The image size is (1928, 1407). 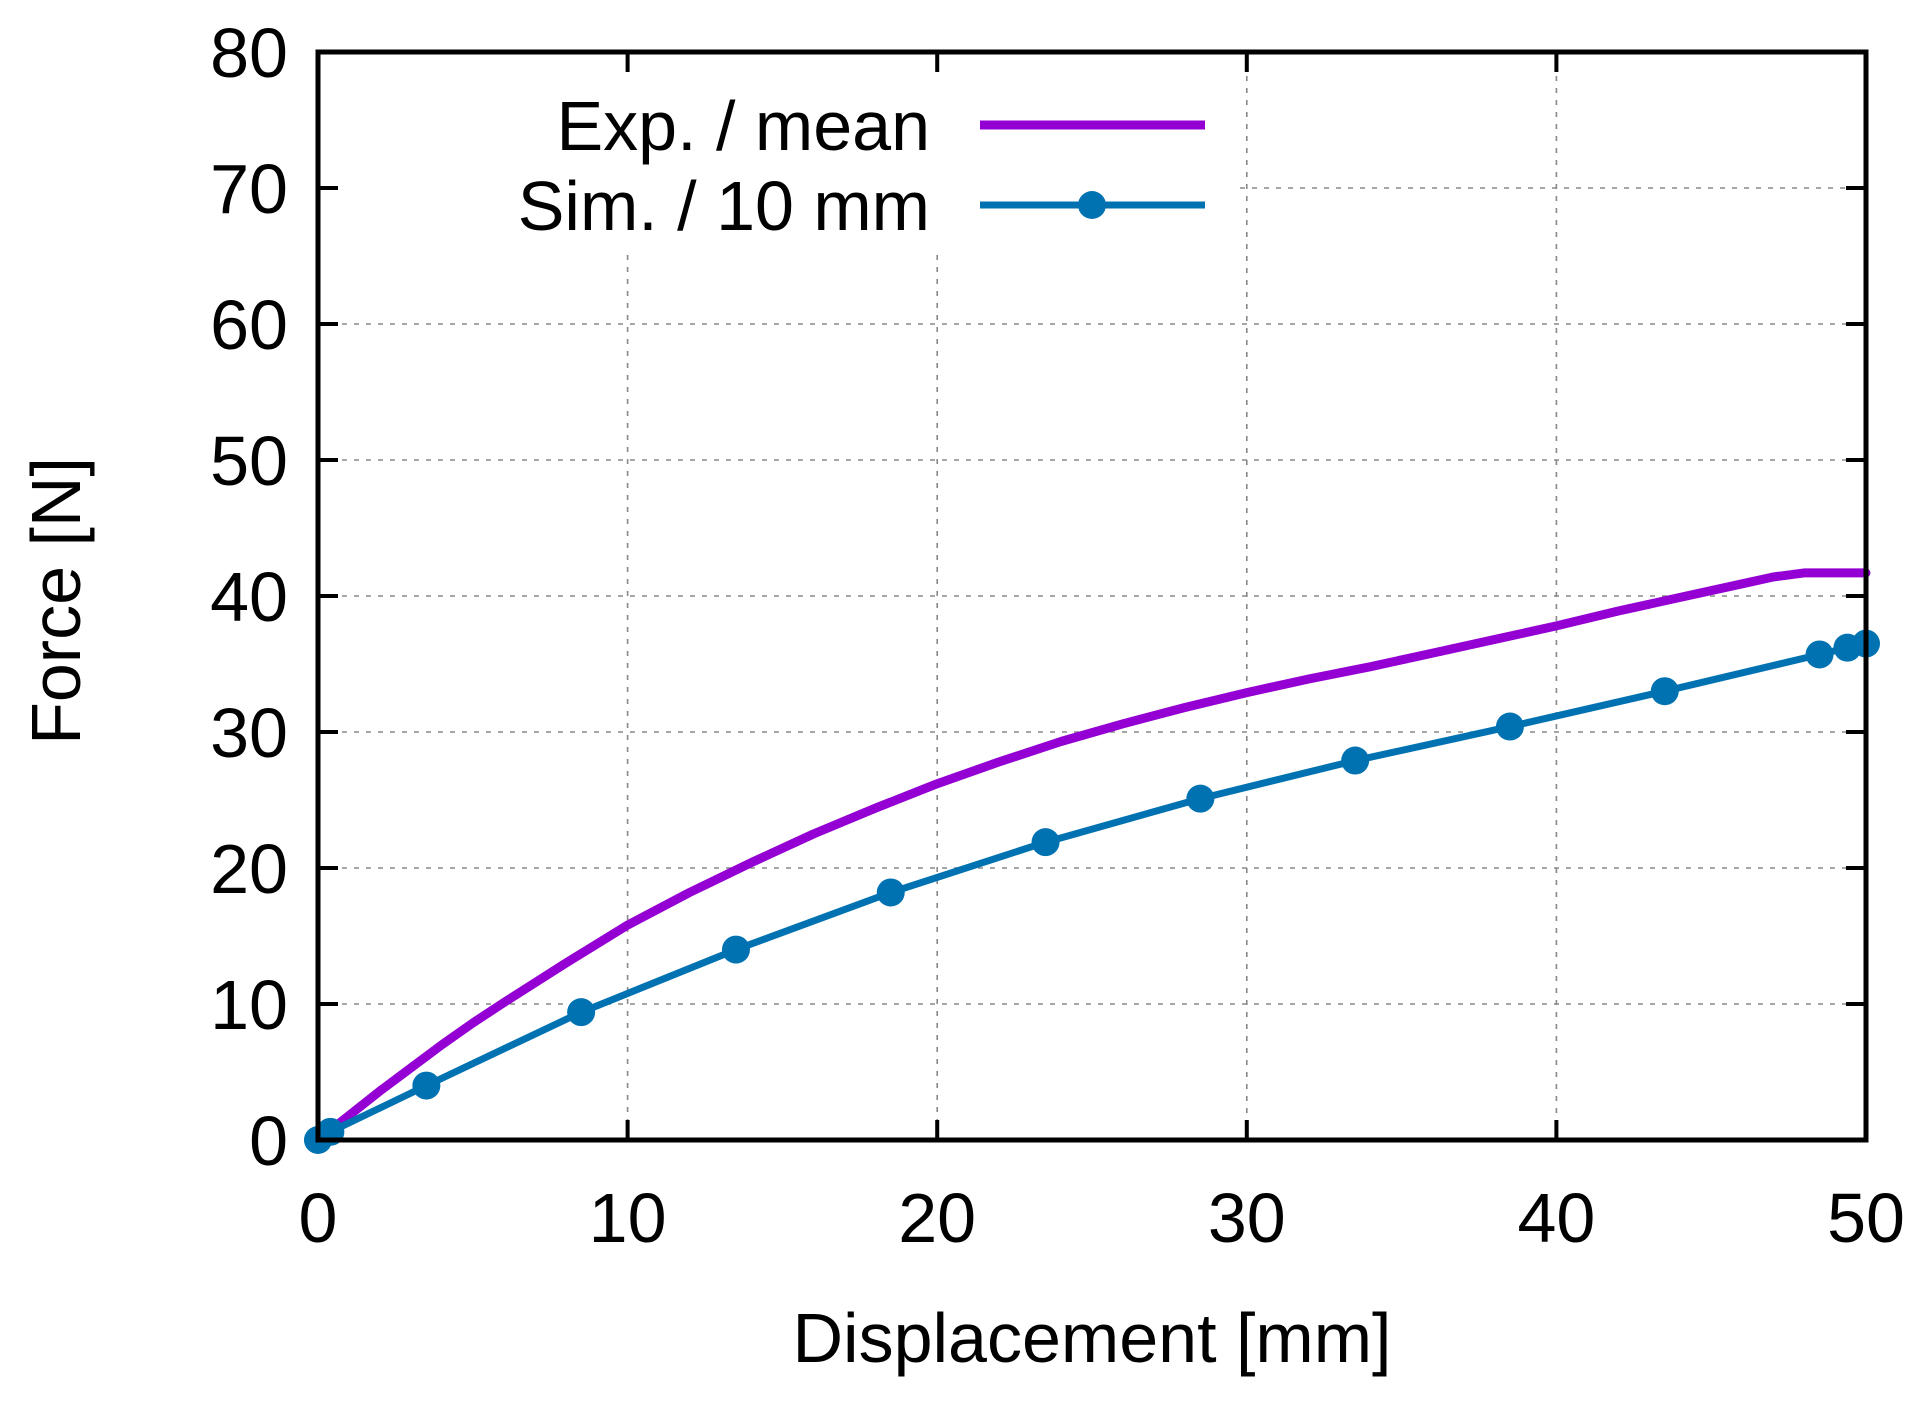 I want to click on x-tick-label: 30, so click(x=1247, y=1218).